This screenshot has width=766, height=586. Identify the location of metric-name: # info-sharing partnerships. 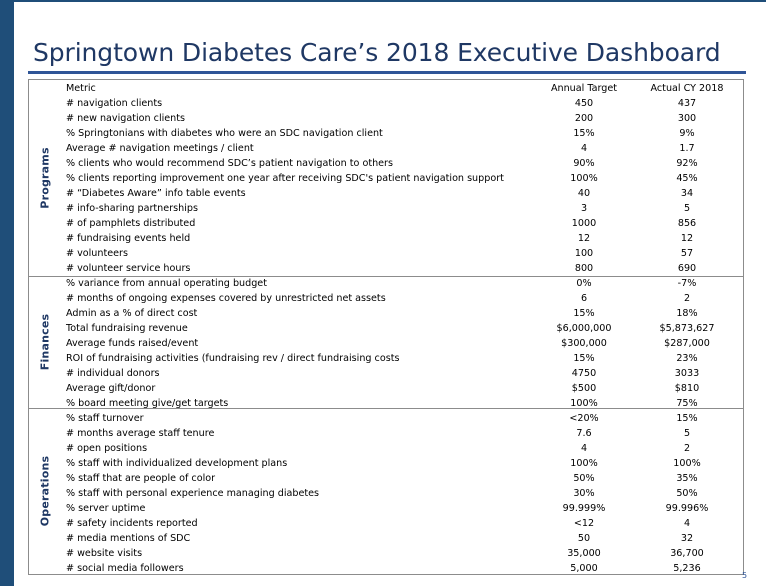
(132, 208).